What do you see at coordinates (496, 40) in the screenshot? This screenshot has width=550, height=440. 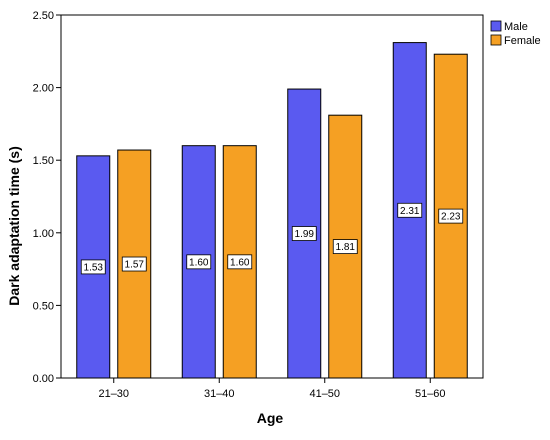 I see `legend-swatch-female` at bounding box center [496, 40].